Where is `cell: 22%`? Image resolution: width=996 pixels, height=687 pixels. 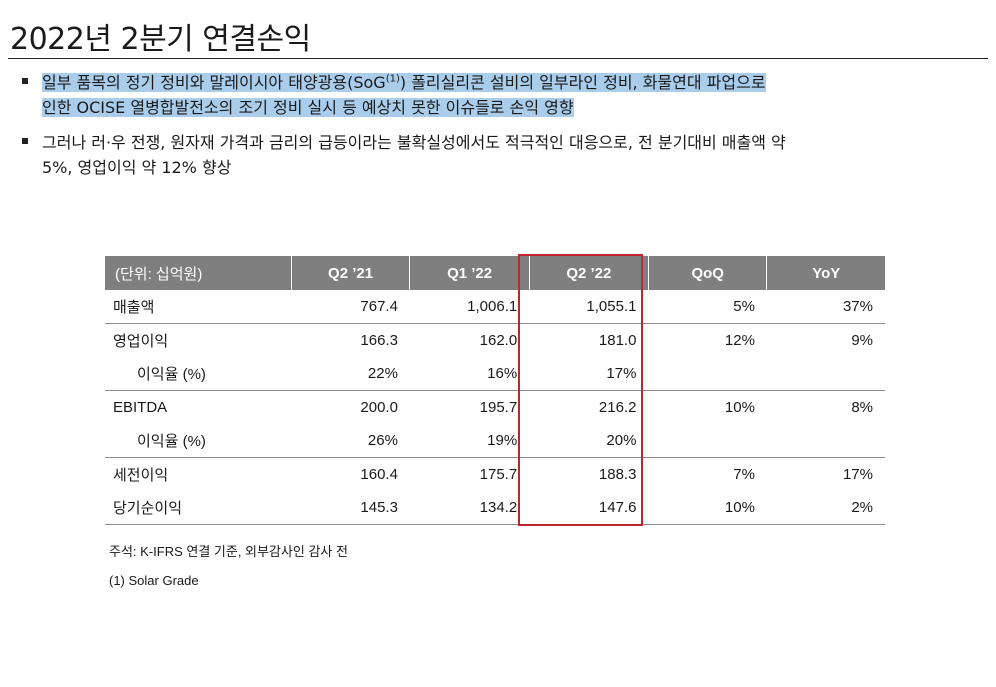 cell: 22% is located at coordinates (382, 373).